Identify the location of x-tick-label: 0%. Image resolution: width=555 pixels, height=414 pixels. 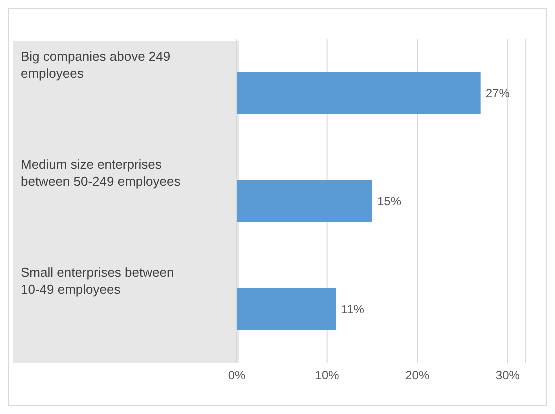
(237, 375).